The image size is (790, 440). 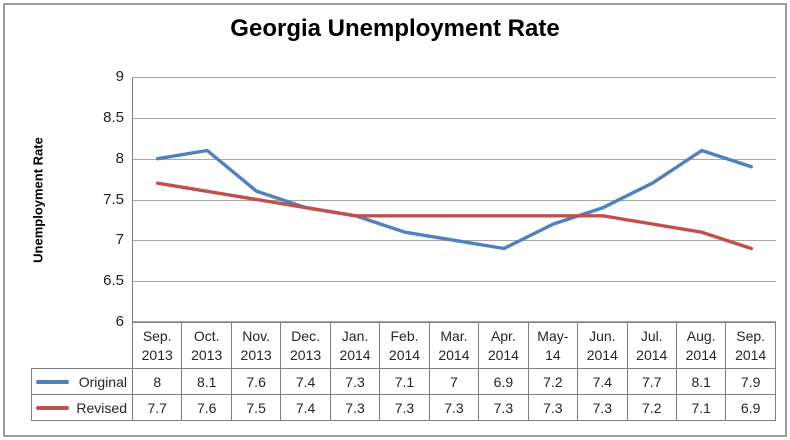 I want to click on y-axis-title: Unemployment Rate, so click(x=38, y=200).